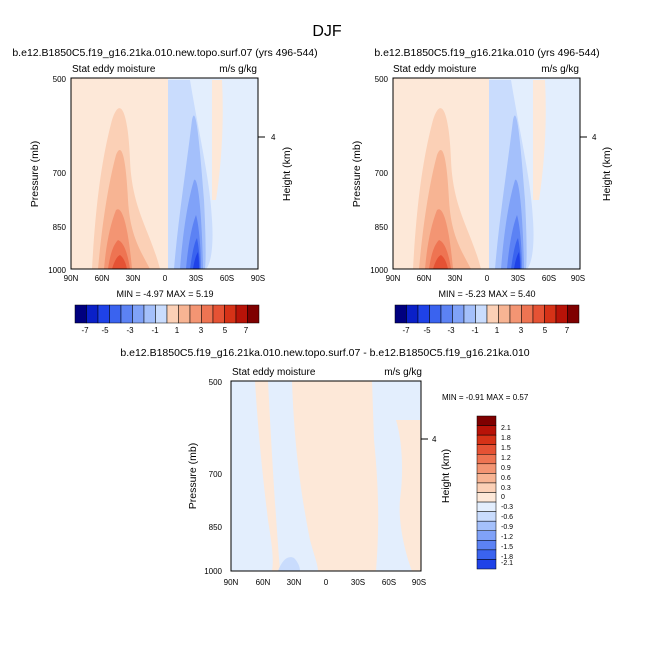 This screenshot has width=654, height=654. Describe the element at coordinates (506, 458) in the screenshot. I see `colorbar-label: 1.2` at that location.